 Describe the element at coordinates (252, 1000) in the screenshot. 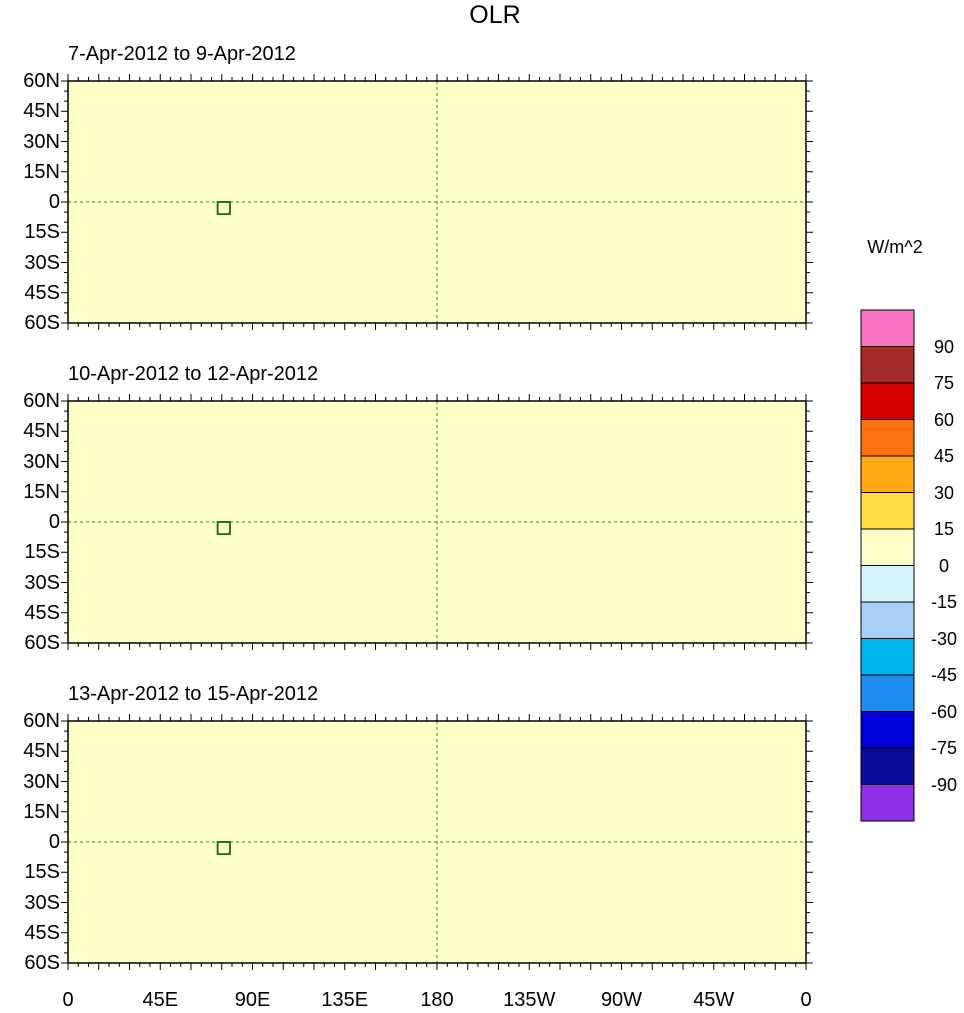

I see `lon-tick-label: 90E` at that location.